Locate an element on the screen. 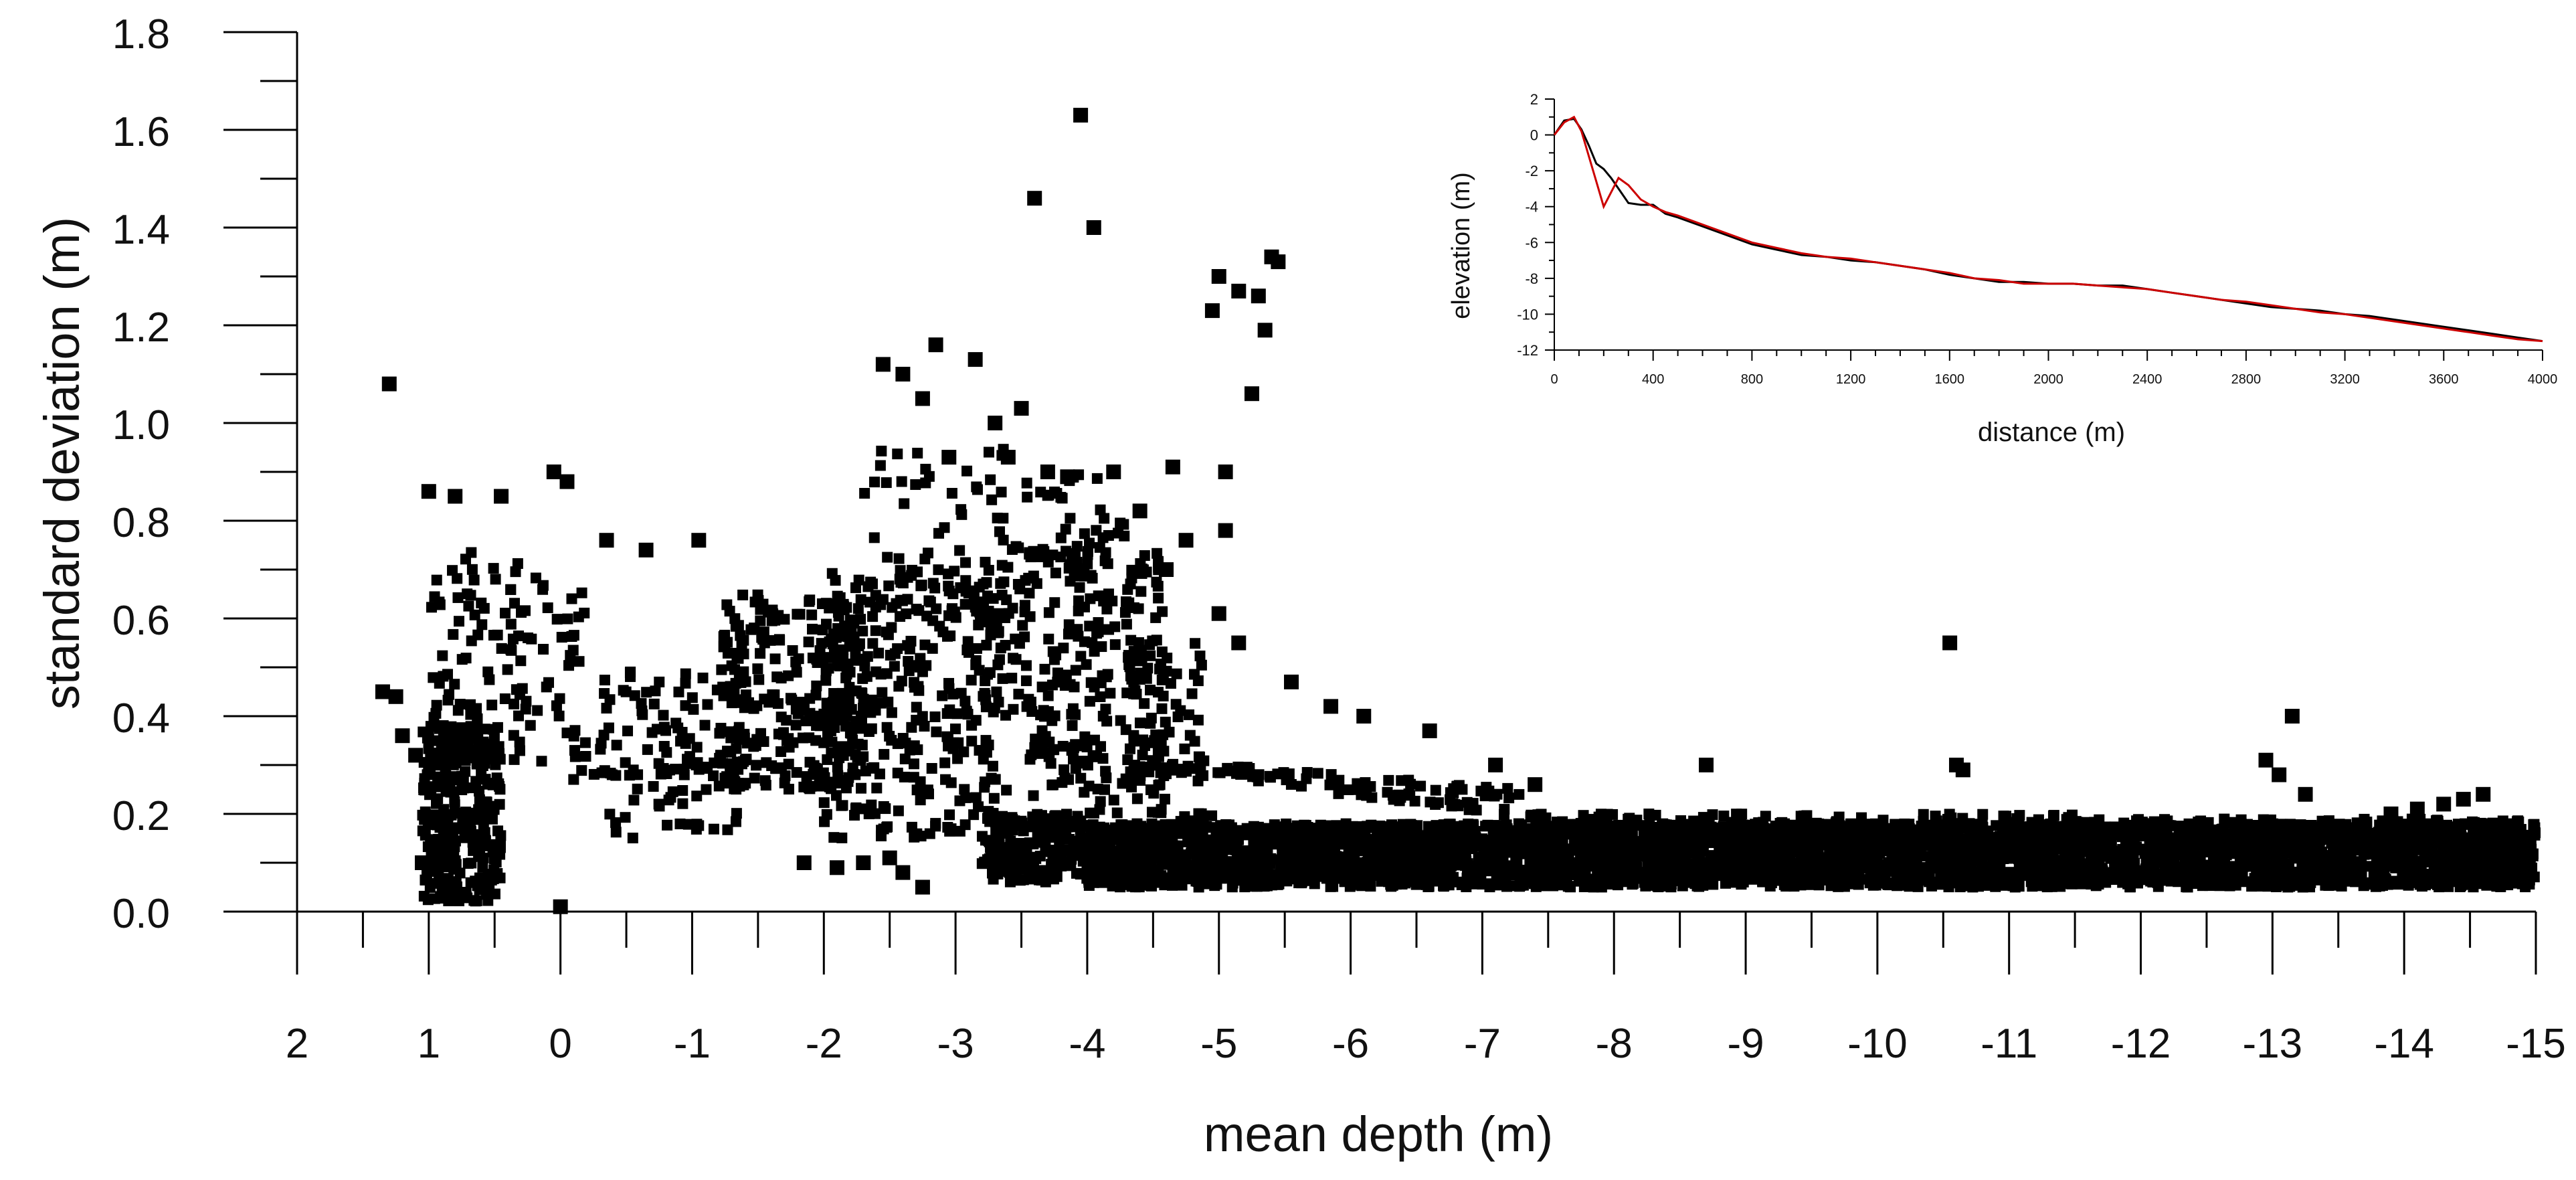 The width and height of the screenshot is (2576, 1180). x-tick-label: 2 is located at coordinates (297, 1044).